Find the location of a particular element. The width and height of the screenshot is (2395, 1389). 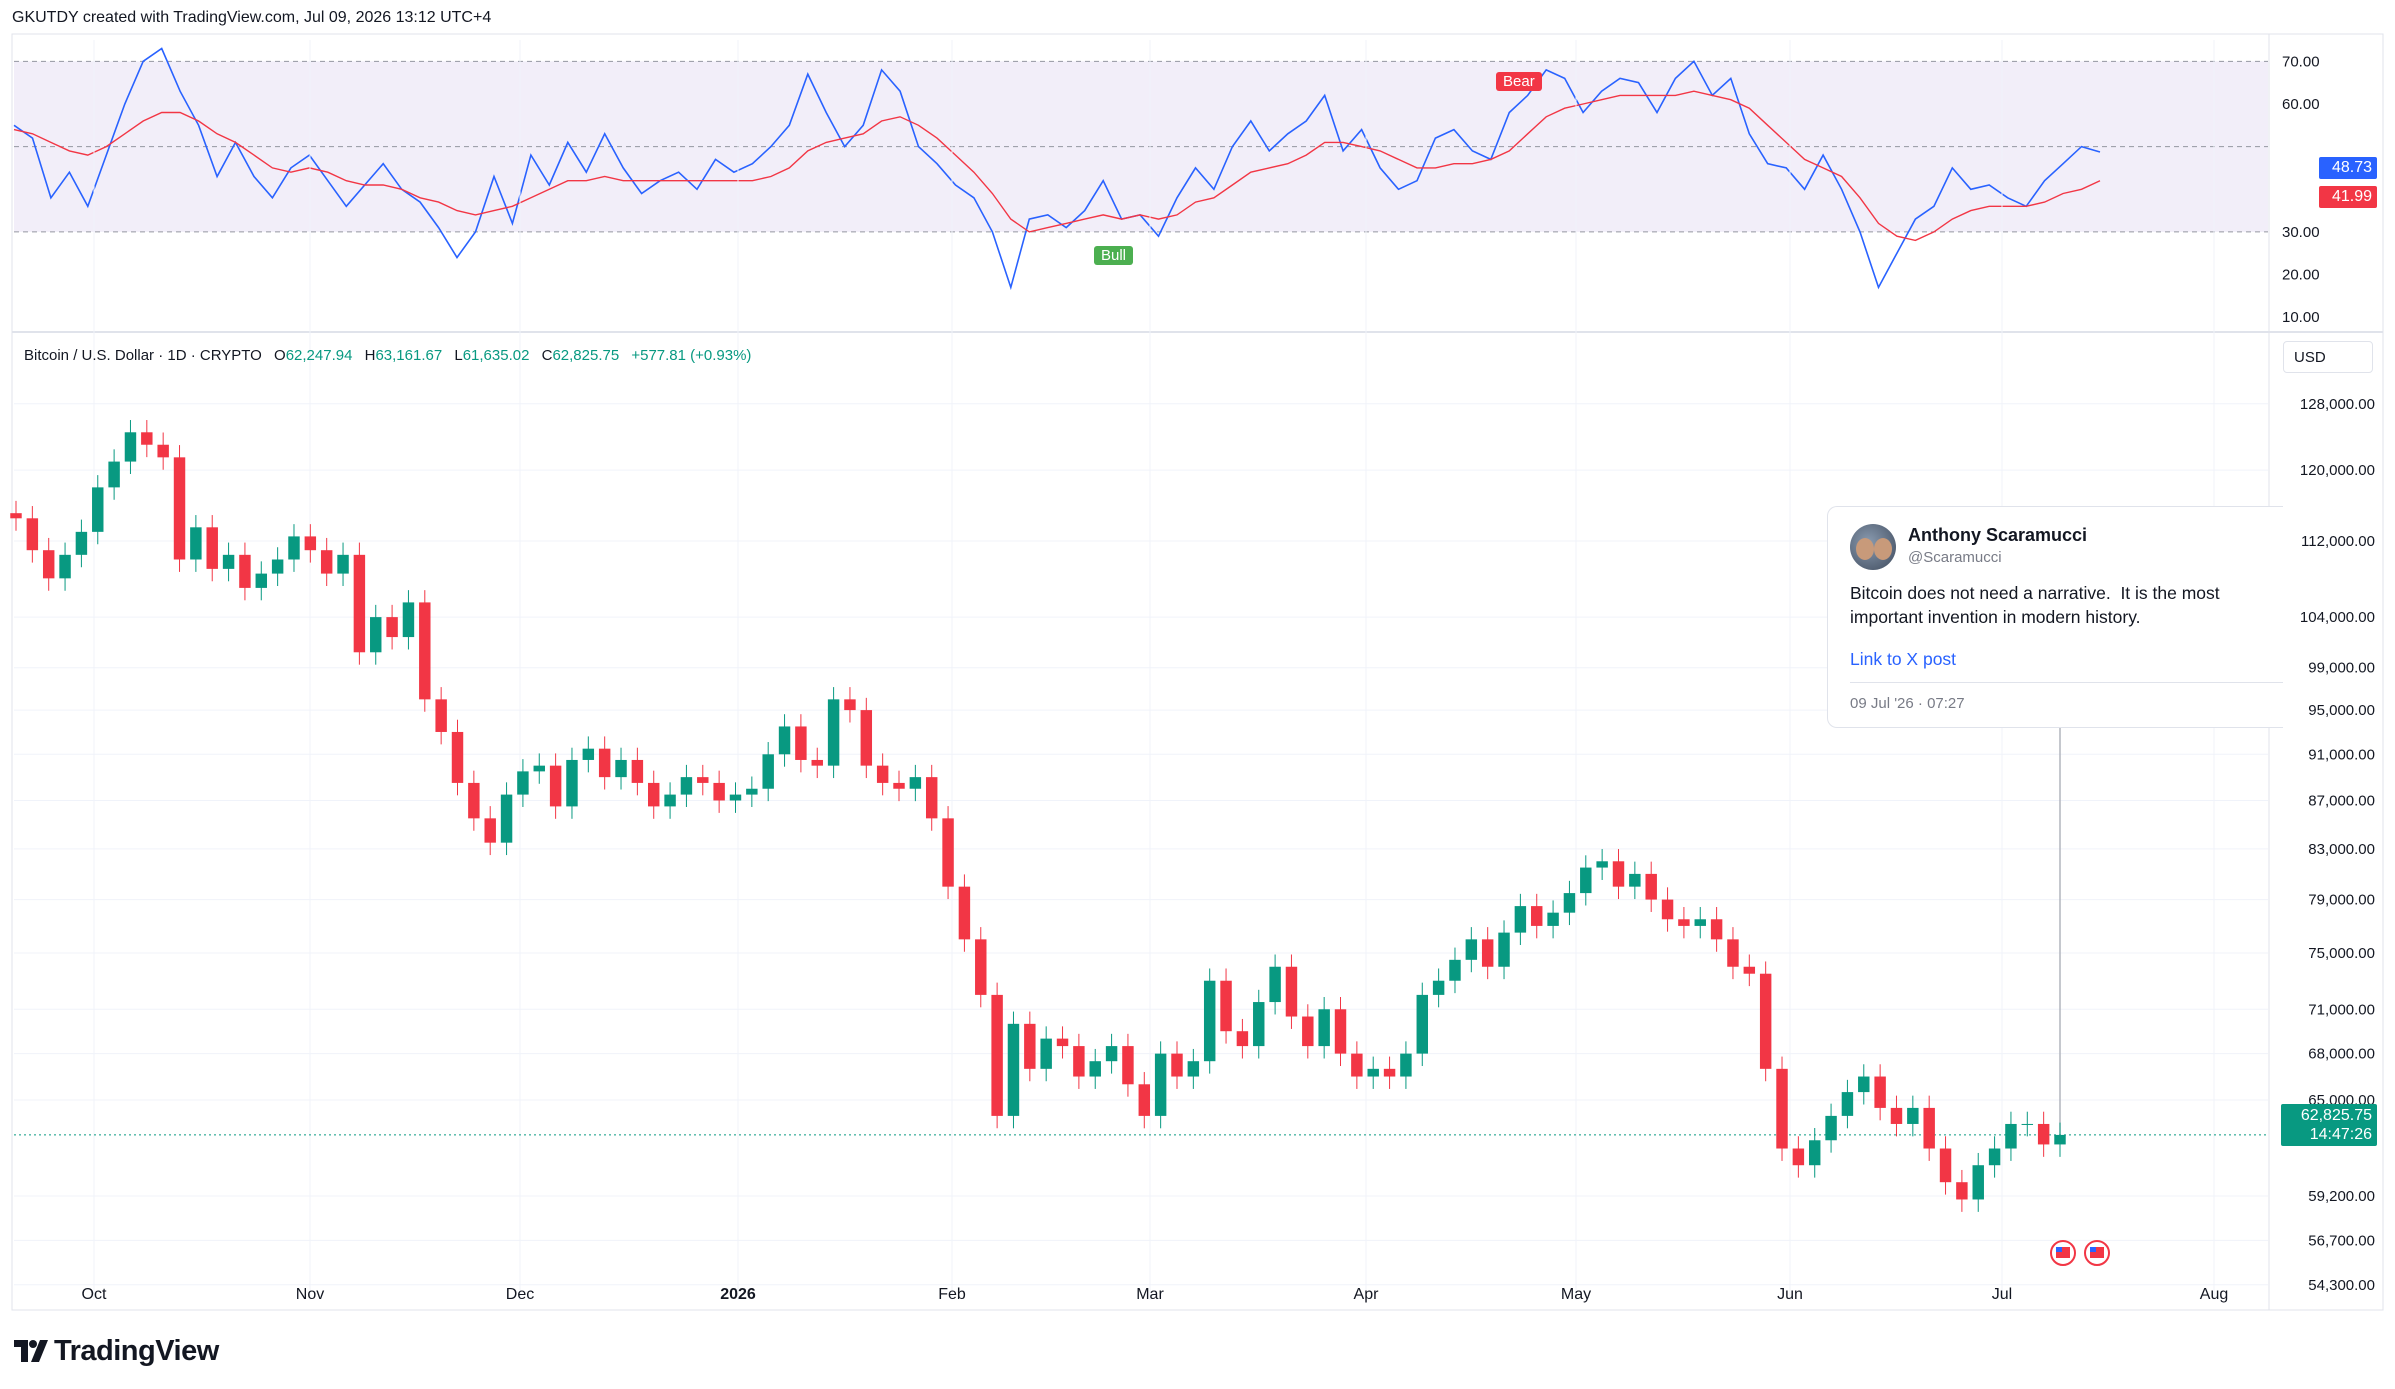

rsi-pane is located at coordinates (1141, 146).